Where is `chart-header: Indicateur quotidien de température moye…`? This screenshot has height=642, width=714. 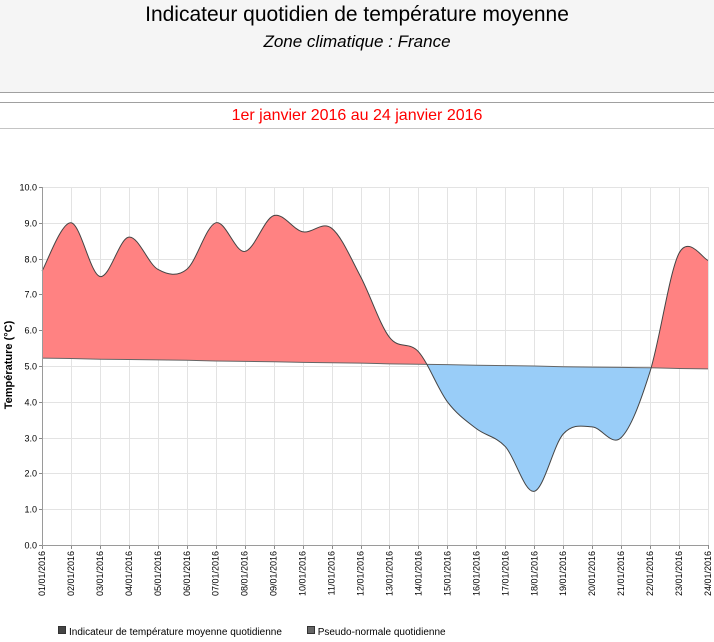
chart-header: Indicateur quotidien de température moye… is located at coordinates (357, 46).